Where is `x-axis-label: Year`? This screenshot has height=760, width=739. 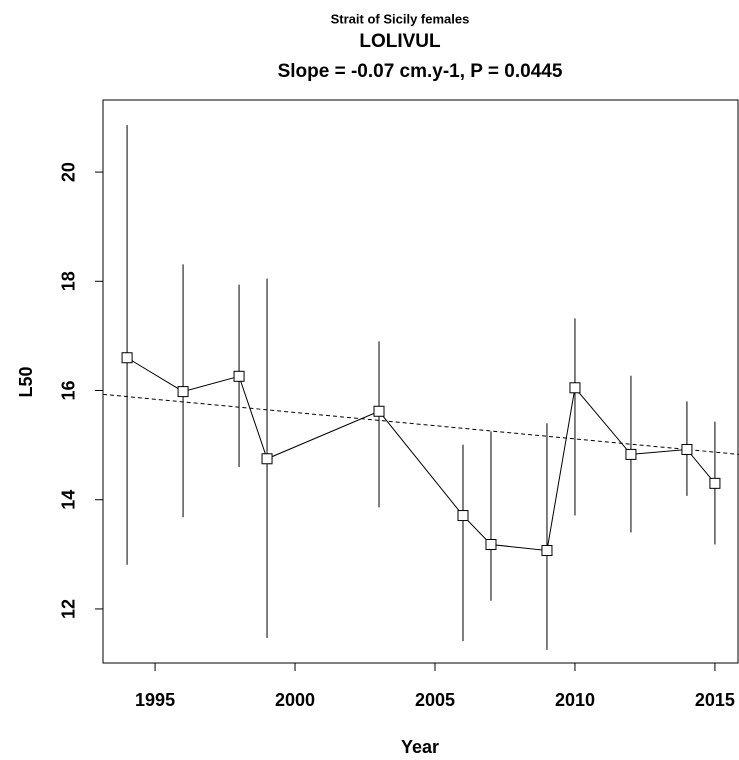
x-axis-label: Year is located at coordinates (420, 747).